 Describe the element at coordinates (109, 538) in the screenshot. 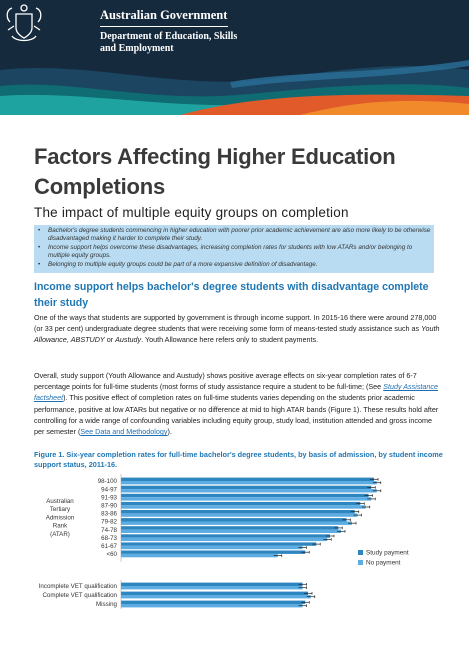

I see `category-label: 68-73` at that location.